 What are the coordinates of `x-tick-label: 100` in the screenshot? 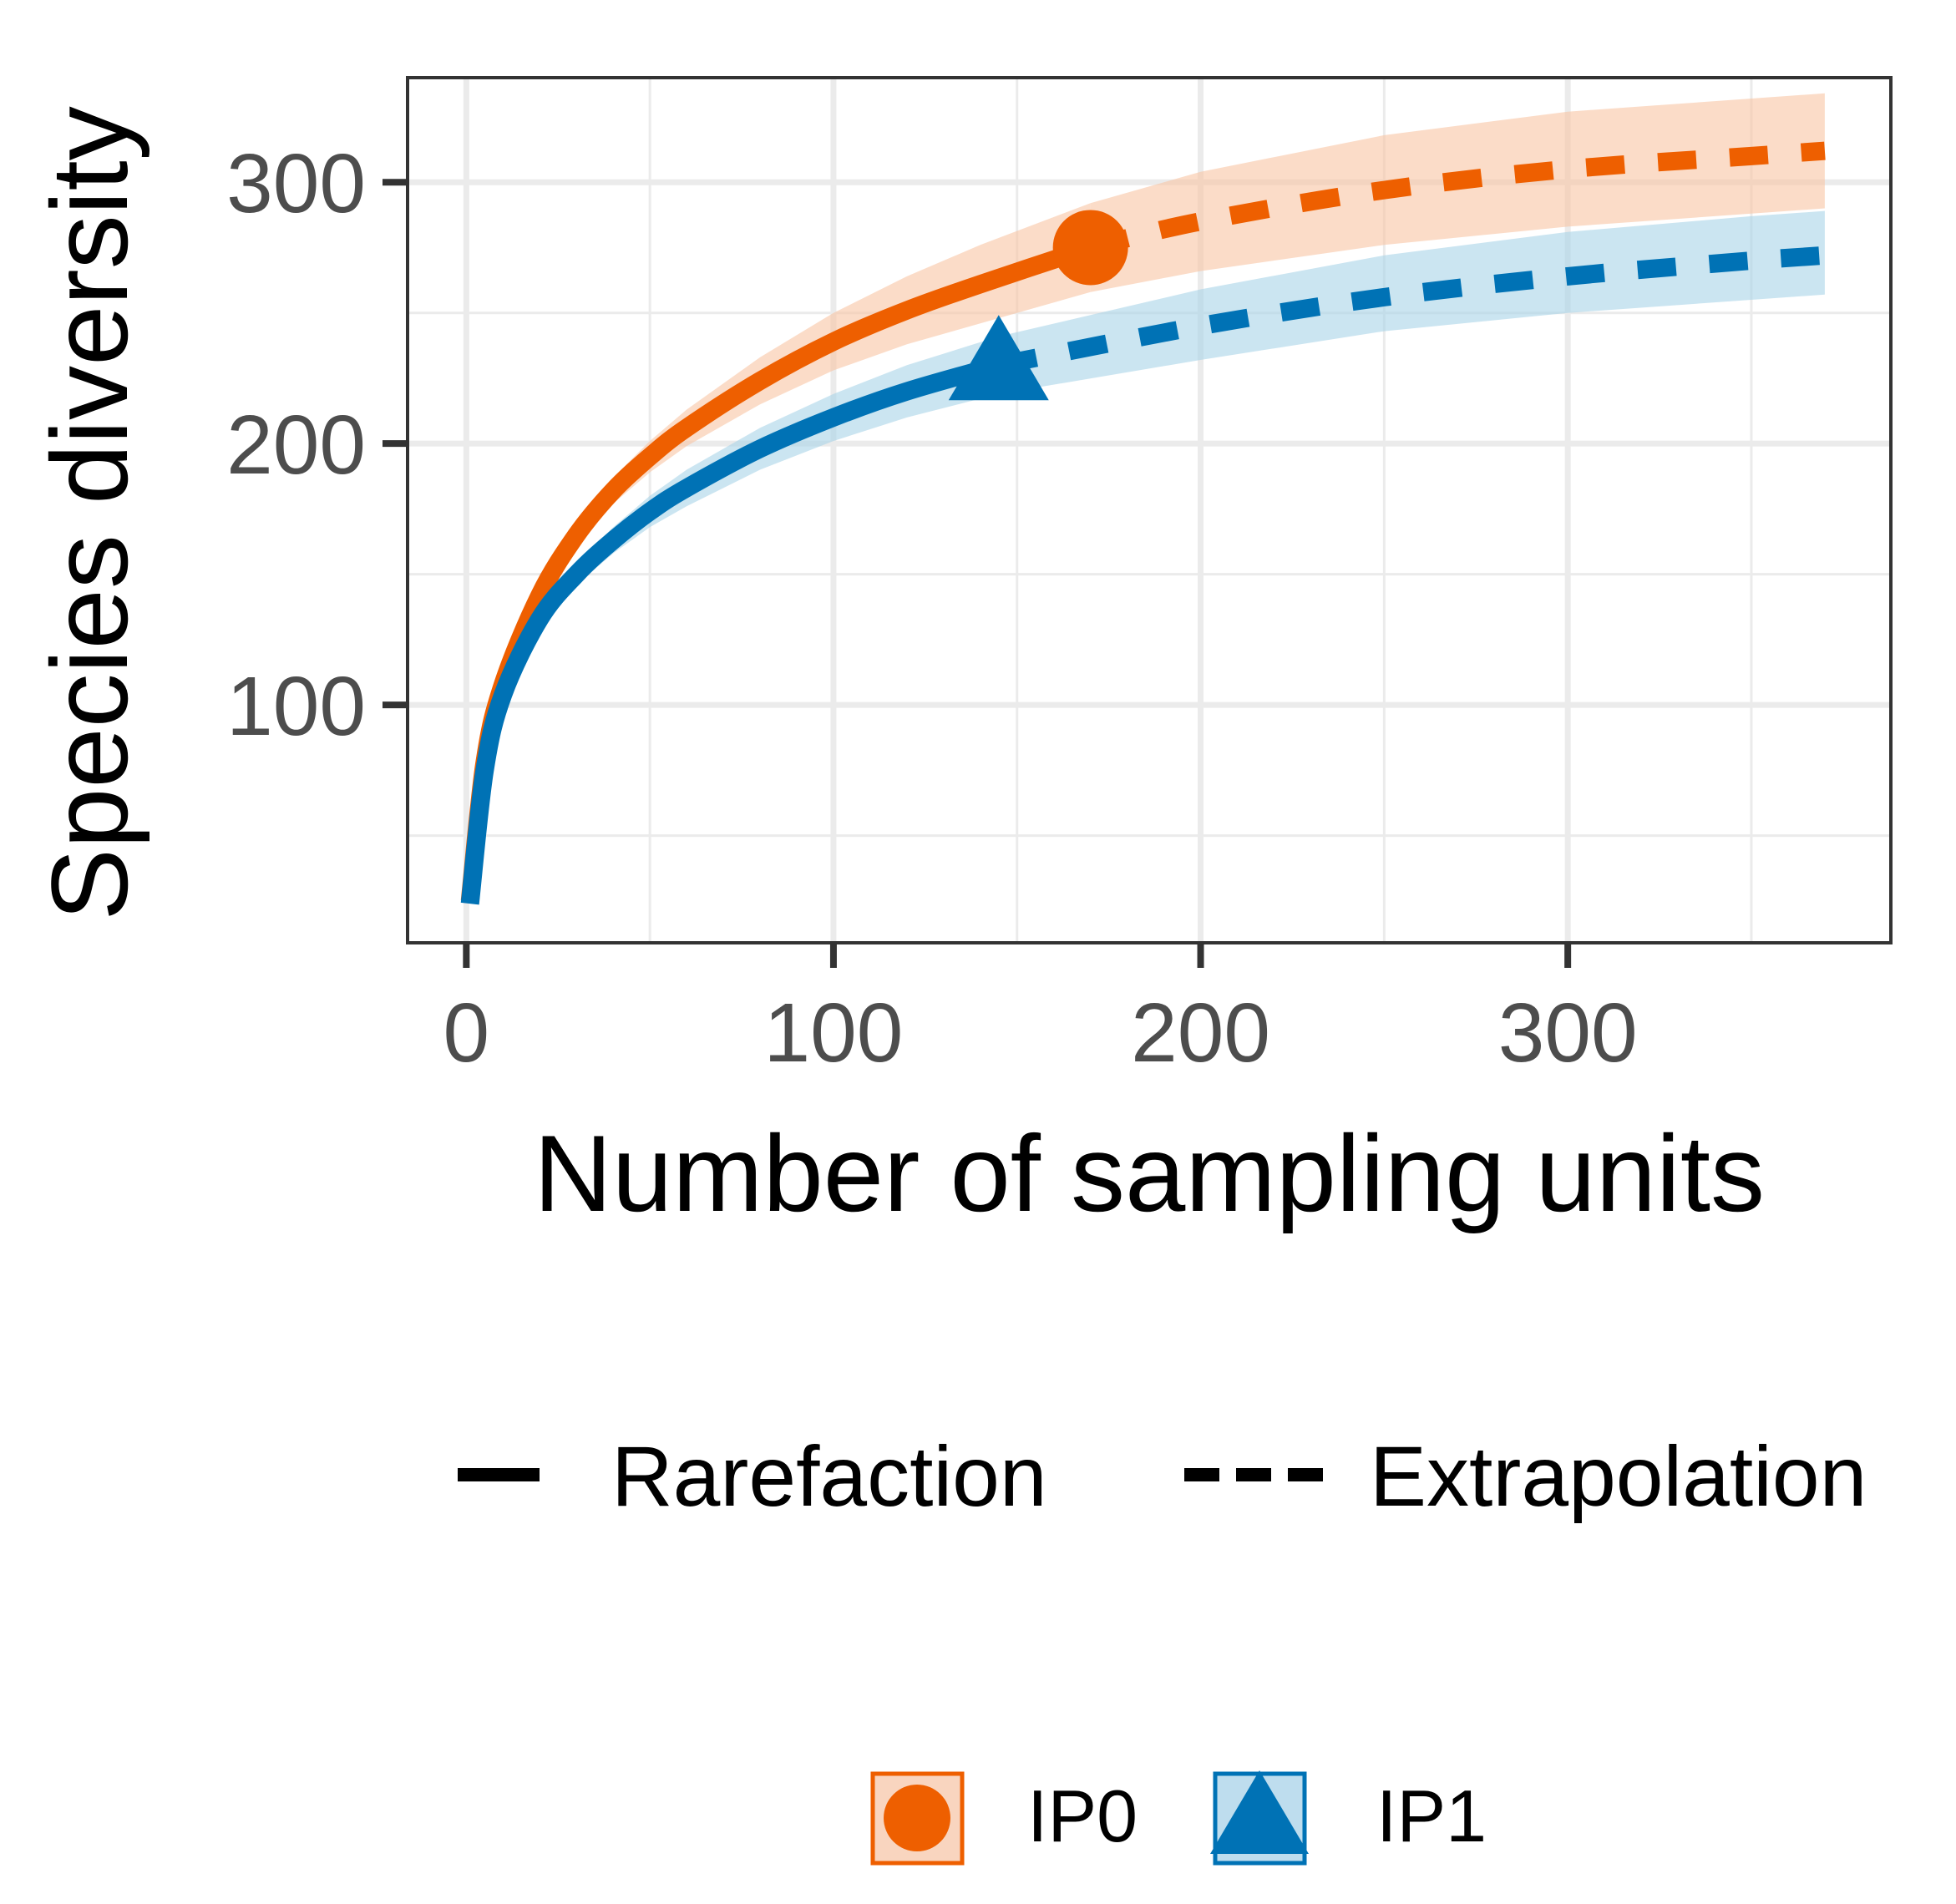 It's located at (834, 1033).